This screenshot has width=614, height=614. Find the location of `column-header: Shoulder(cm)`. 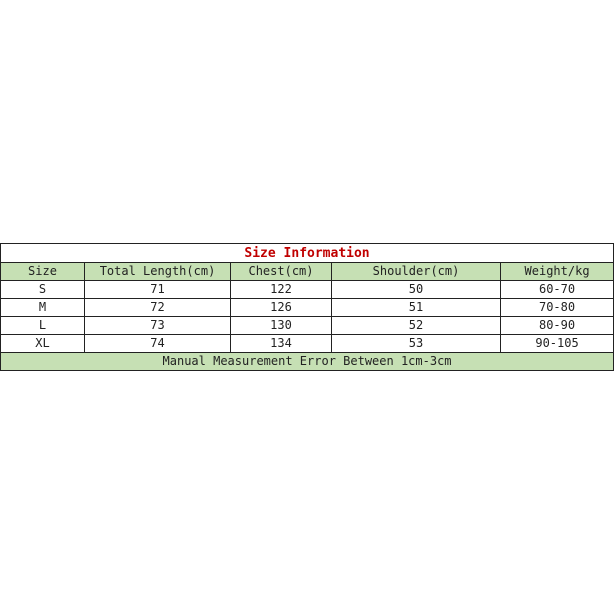

column-header: Shoulder(cm) is located at coordinates (416, 271).